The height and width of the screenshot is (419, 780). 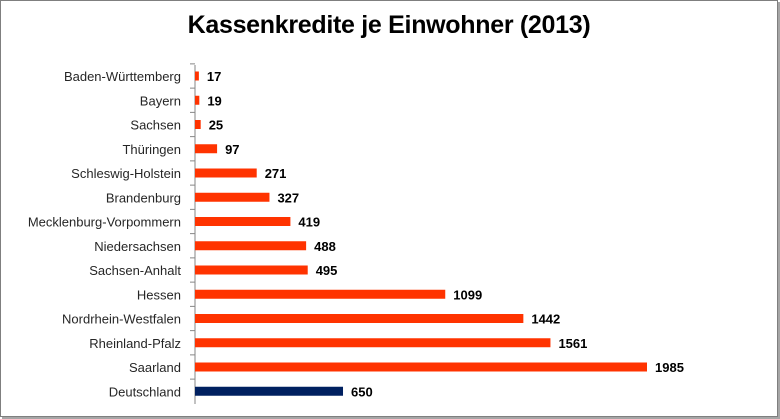 What do you see at coordinates (137, 246) in the screenshot?
I see `category-label: Niedersachsen` at bounding box center [137, 246].